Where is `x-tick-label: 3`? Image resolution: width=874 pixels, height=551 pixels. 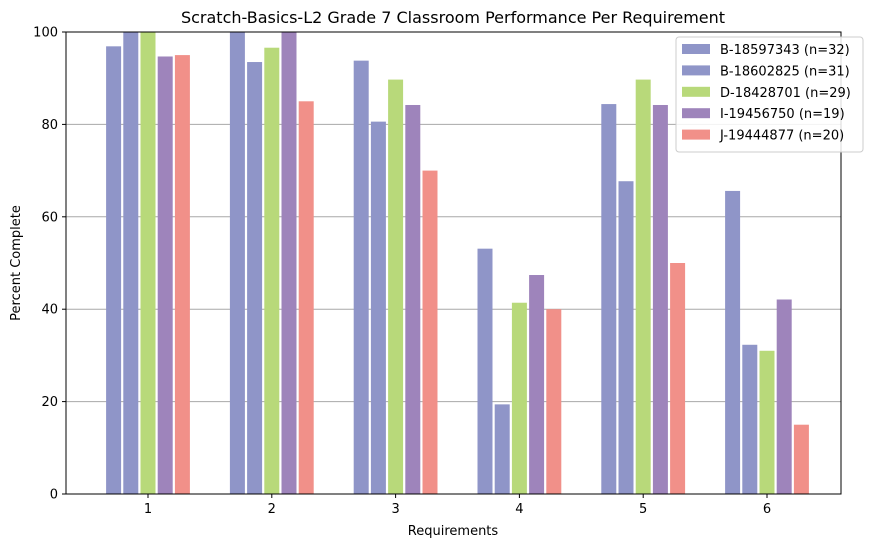 x-tick-label: 3 is located at coordinates (395, 509).